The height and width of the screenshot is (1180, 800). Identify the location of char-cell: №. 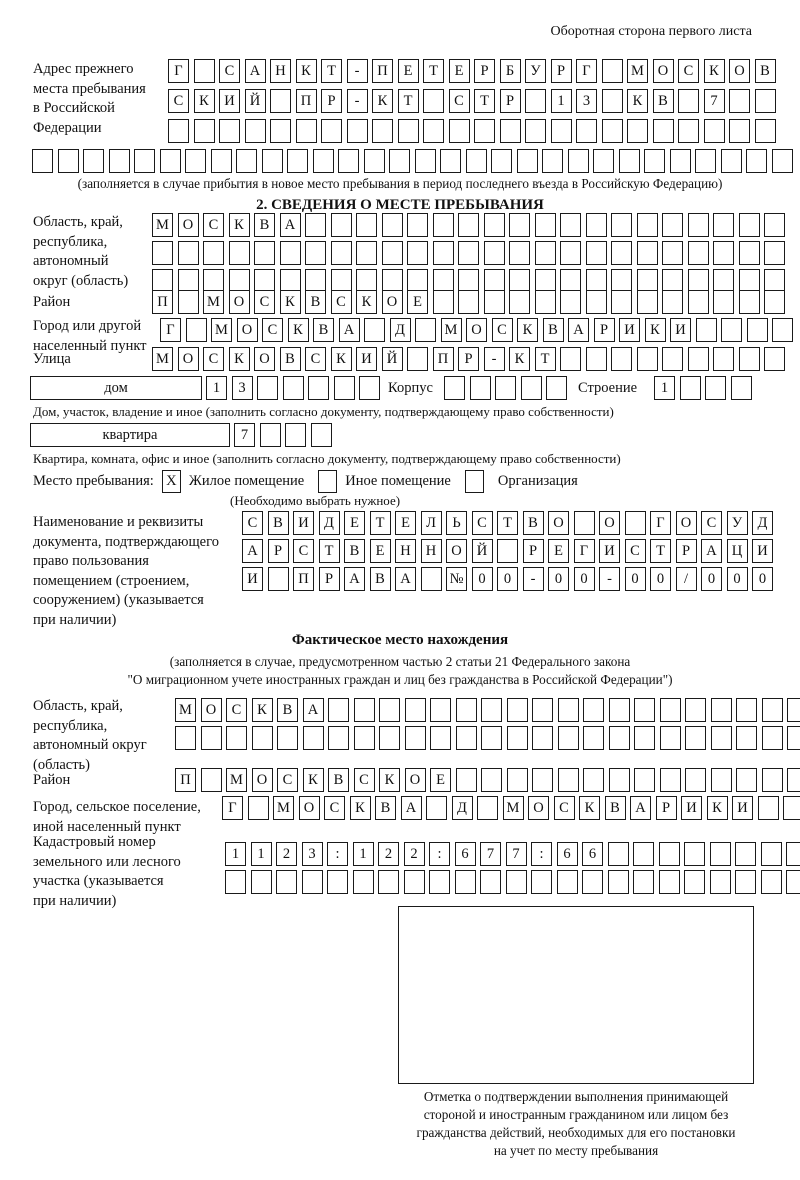
(456, 579).